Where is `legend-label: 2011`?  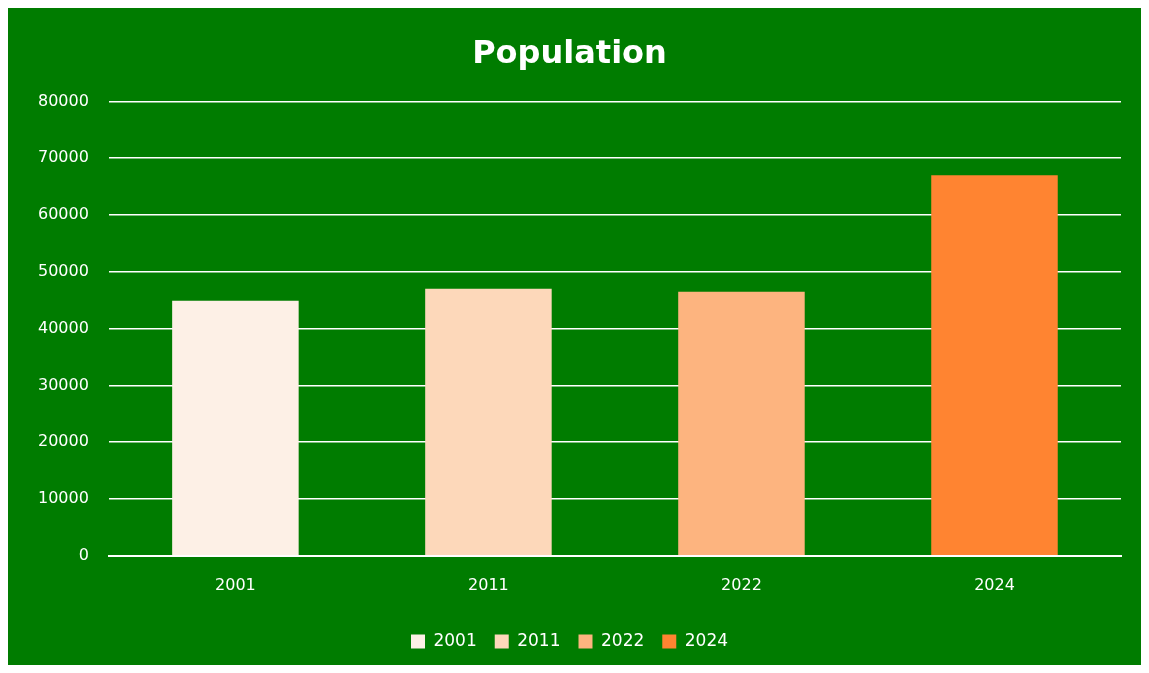
legend-label: 2011 is located at coordinates (539, 639).